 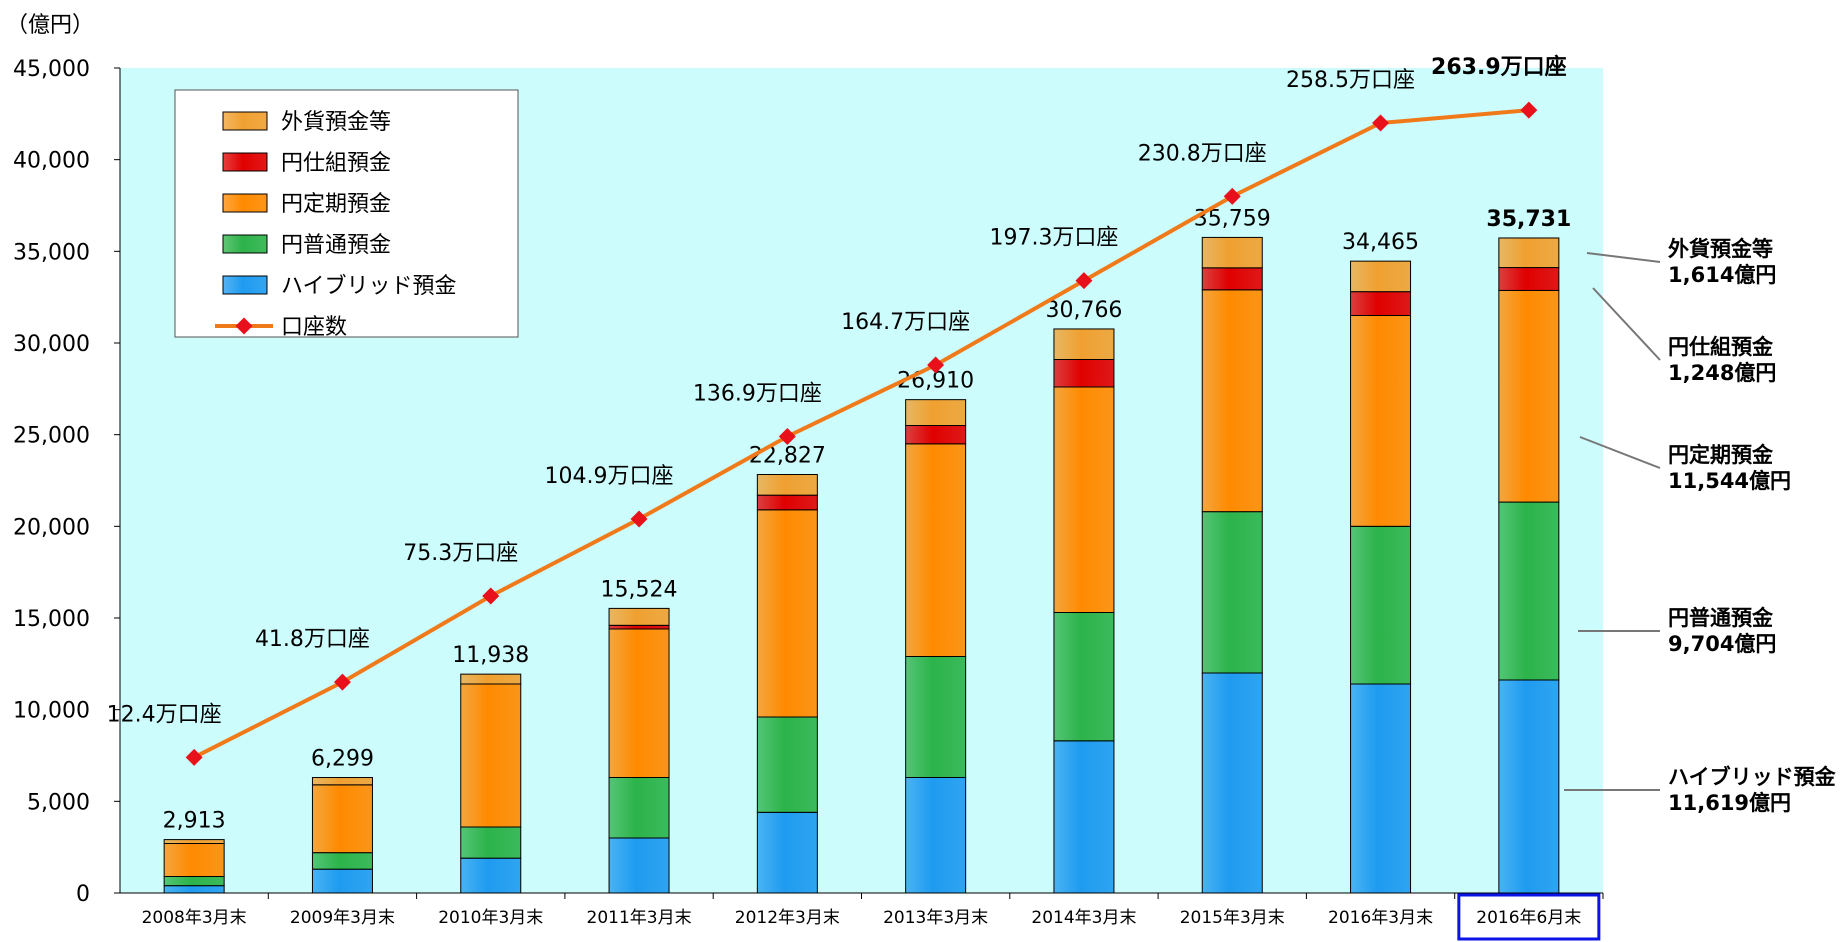 I want to click on x-tick-label: 2016年6月末, so click(x=1528, y=918).